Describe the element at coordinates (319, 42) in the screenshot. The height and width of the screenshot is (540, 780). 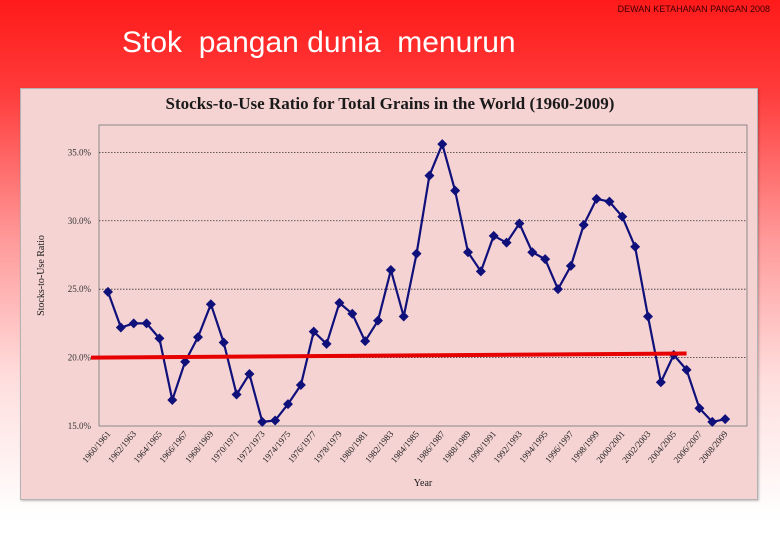
I see `slide-title: Stok pangan dunia menurun` at that location.